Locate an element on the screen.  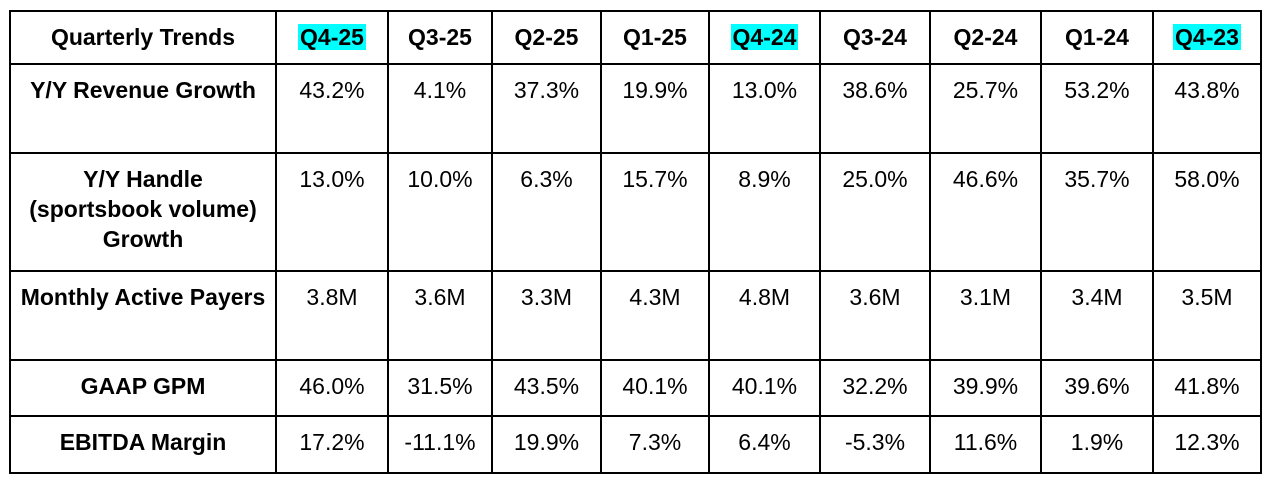
table-cell: 15.7% is located at coordinates (655, 212).